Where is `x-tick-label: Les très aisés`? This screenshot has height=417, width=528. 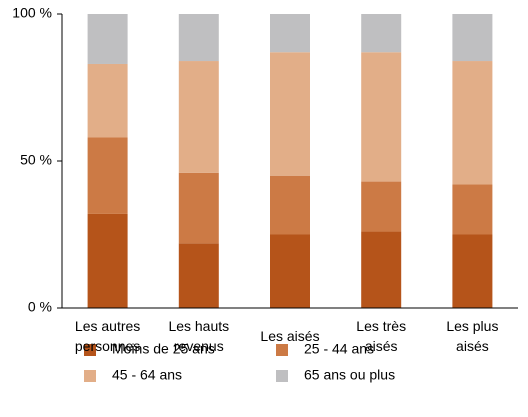 x-tick-label: Les très aisés is located at coordinates (381, 336).